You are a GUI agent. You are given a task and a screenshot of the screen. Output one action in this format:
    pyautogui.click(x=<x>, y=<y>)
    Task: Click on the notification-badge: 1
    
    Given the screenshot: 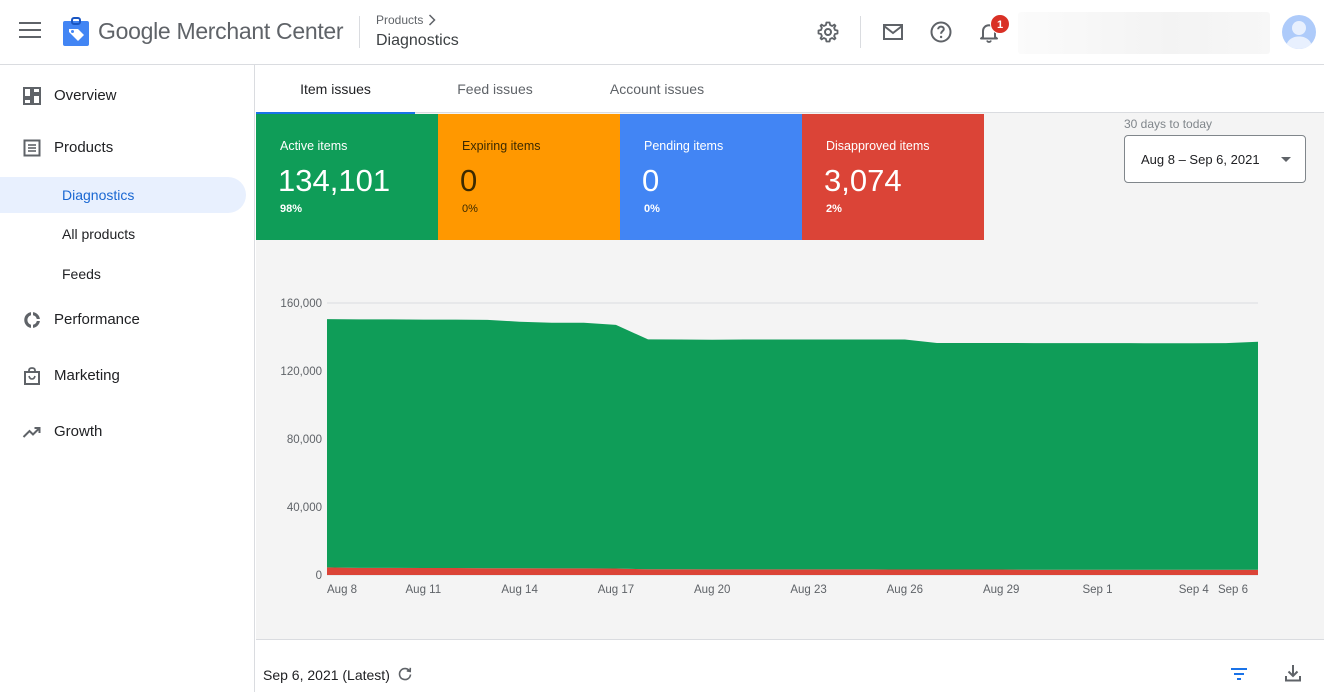 What is the action you would take?
    pyautogui.click(x=1000, y=24)
    